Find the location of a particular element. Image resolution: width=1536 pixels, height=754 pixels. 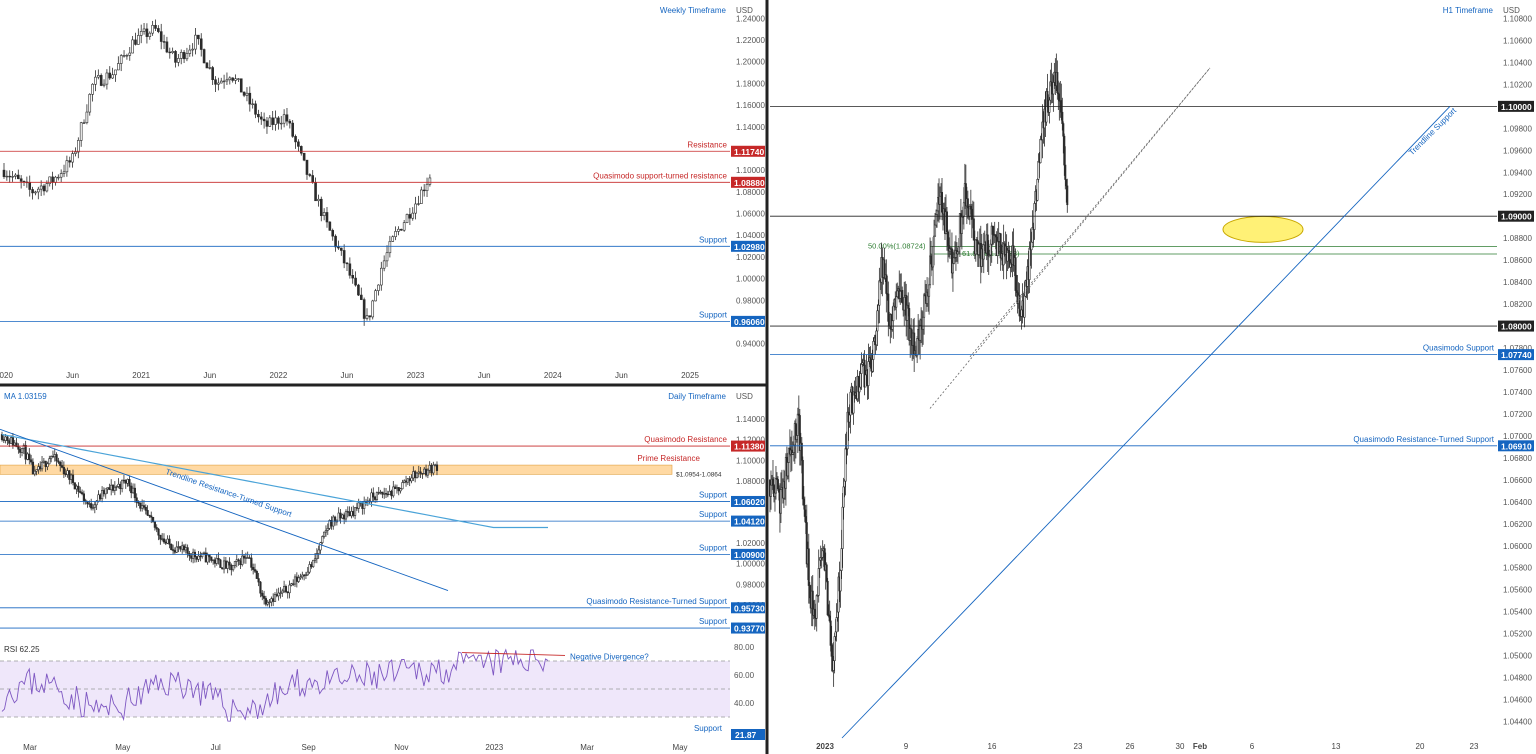

currency-label: USD is located at coordinates (744, 10).